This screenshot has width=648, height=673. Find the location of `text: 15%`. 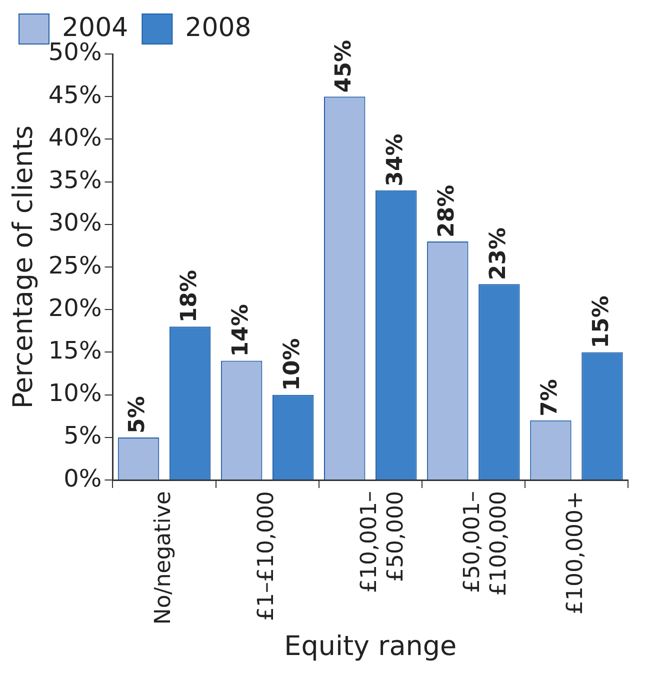

text: 15% is located at coordinates (601, 322).